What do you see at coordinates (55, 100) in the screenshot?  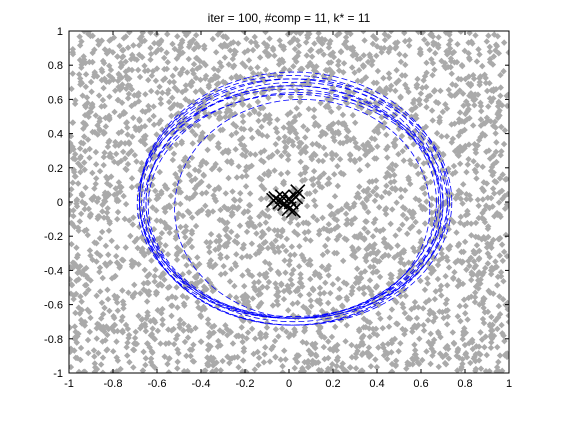 I see `y-tick-label: 0.6` at bounding box center [55, 100].